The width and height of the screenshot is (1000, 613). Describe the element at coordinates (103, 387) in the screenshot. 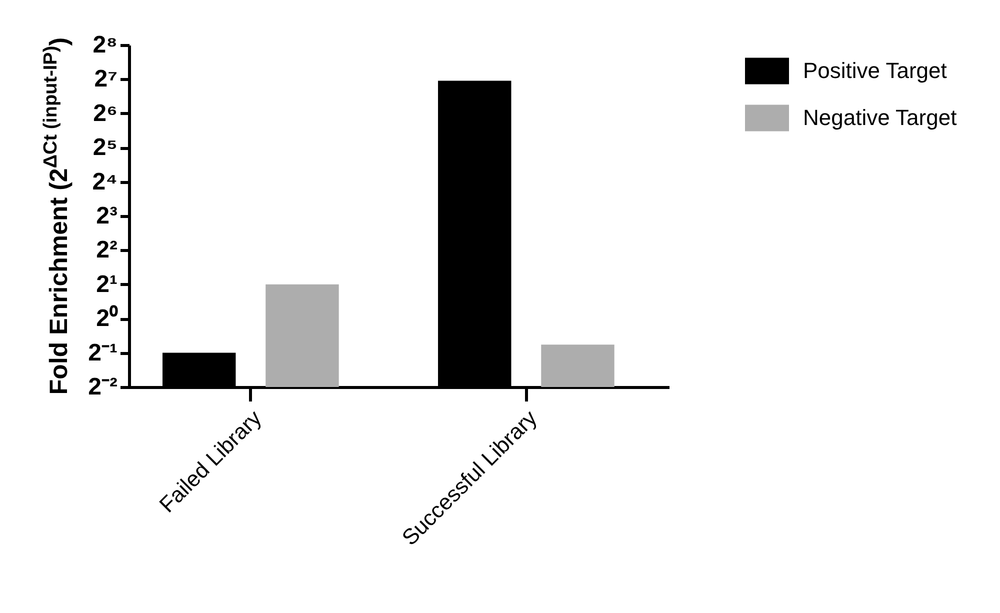

I see `y-tick-label: 2⁻²` at that location.